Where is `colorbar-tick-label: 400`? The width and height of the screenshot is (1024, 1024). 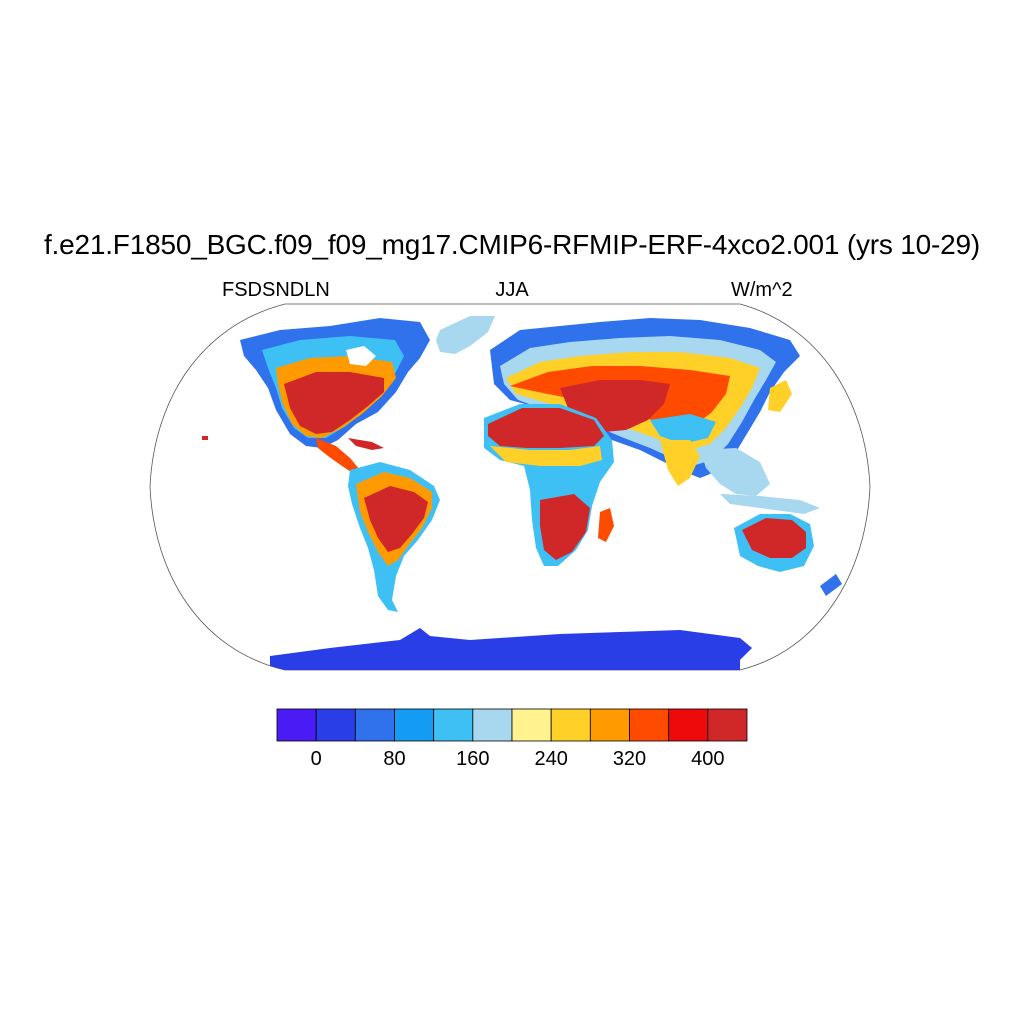 colorbar-tick-label: 400 is located at coordinates (708, 759).